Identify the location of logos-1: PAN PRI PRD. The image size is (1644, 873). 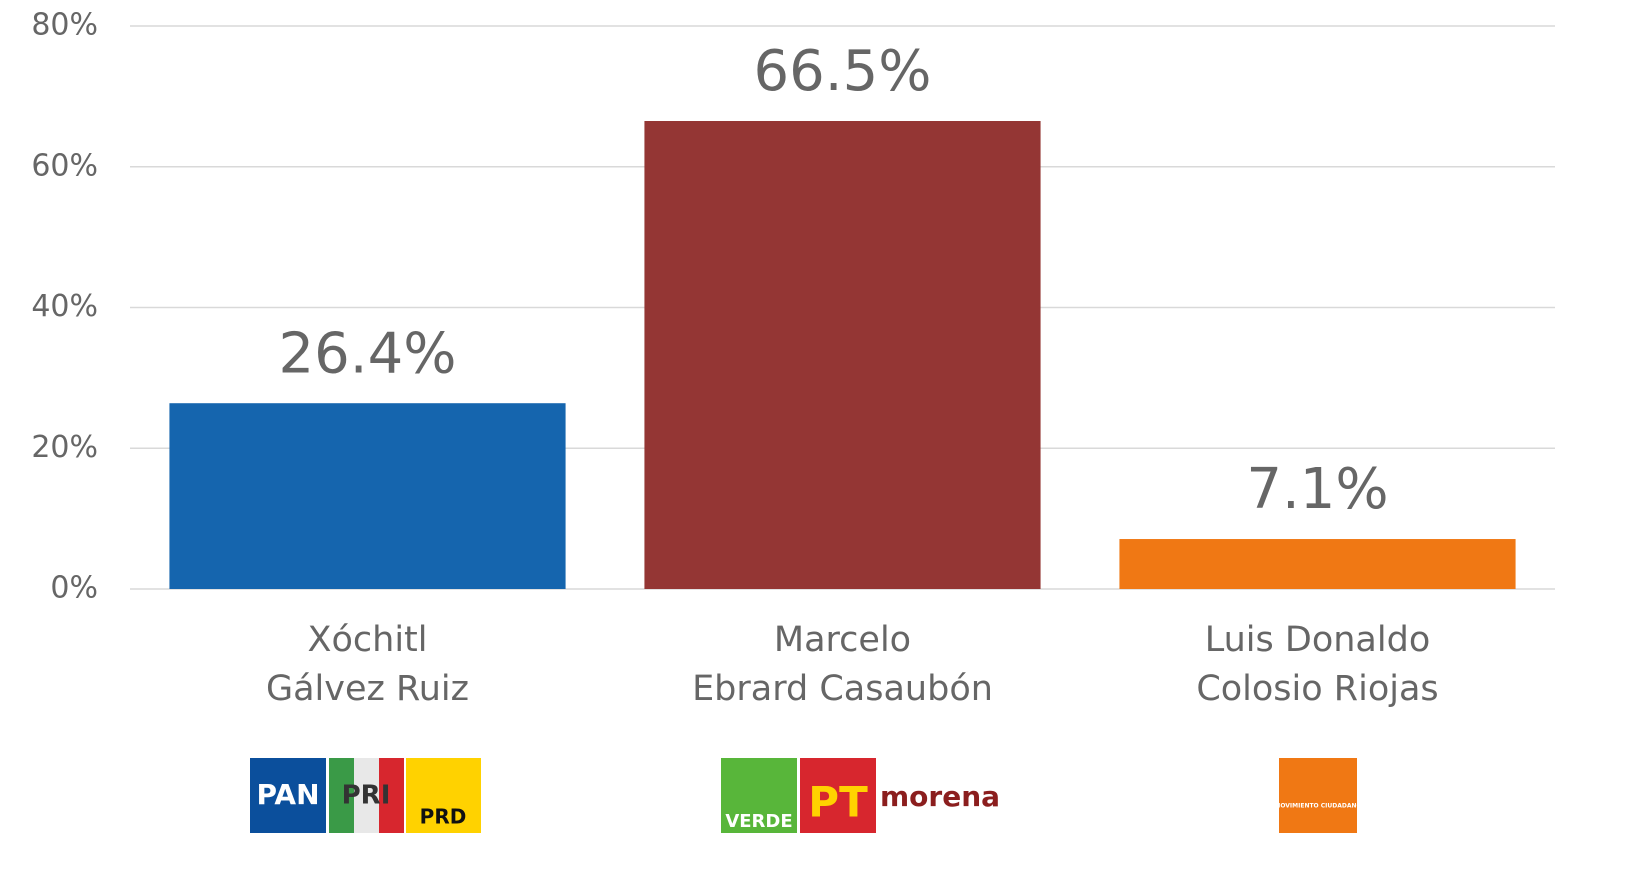
(365, 795).